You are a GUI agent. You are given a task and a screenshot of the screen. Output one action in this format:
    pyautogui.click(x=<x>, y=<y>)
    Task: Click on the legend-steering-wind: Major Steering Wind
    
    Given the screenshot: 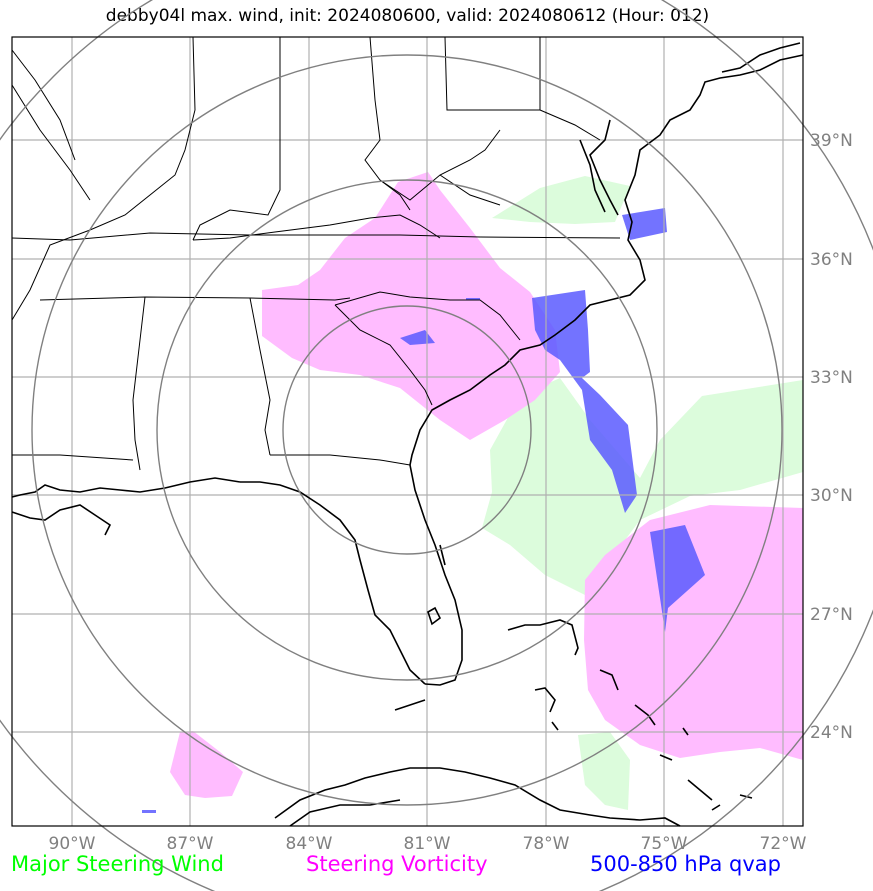 What is the action you would take?
    pyautogui.click(x=117, y=864)
    